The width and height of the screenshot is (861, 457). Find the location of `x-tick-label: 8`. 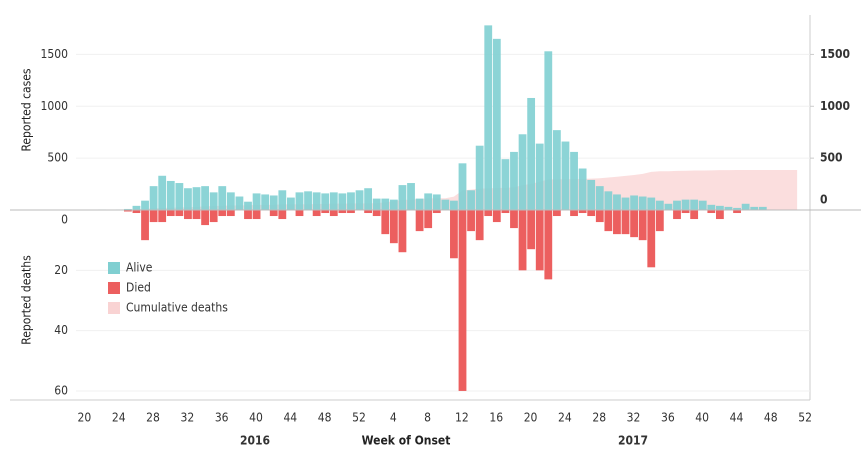

x-tick-label: 8 is located at coordinates (427, 418).